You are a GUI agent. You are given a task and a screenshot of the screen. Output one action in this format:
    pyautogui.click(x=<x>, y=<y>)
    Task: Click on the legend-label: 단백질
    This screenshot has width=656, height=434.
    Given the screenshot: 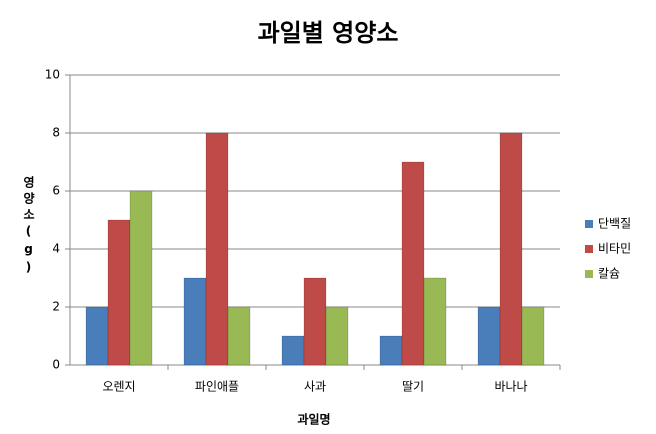 What is the action you would take?
    pyautogui.click(x=614, y=224)
    